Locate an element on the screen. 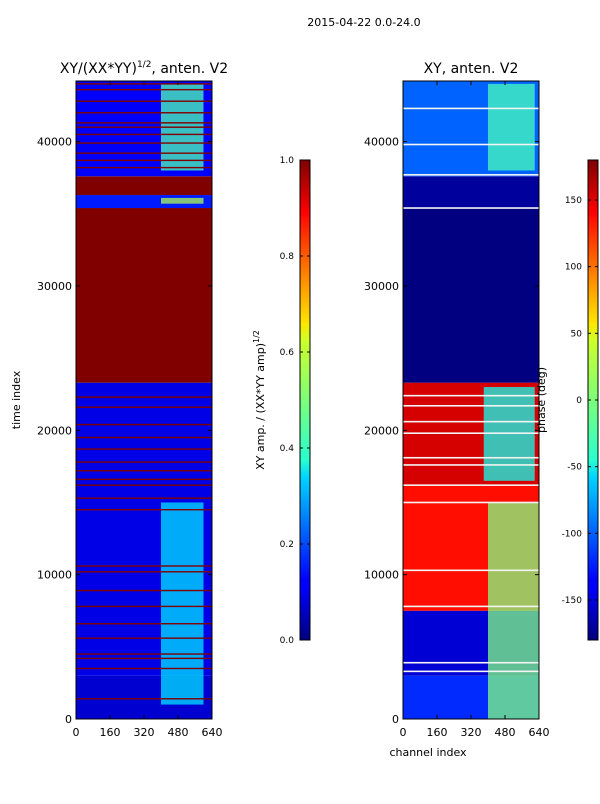 The height and width of the screenshot is (804, 600). left-colorbar-ticks: 0.0 0.2 0.4 0.6 0.8 1.0 is located at coordinates (295, 401).